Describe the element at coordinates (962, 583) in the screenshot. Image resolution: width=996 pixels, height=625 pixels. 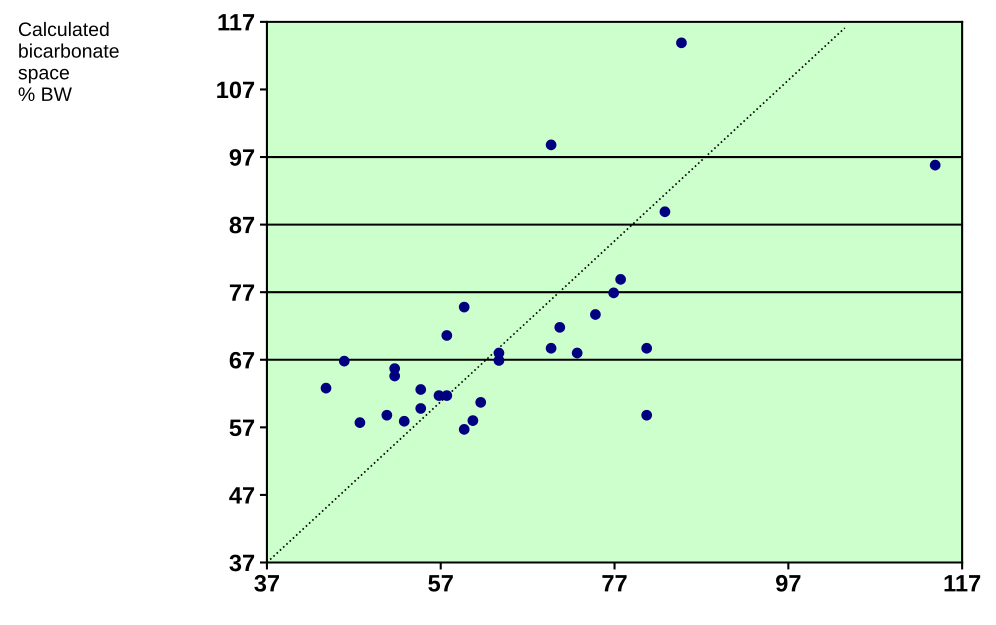
I see `x-tick-label: 117` at that location.